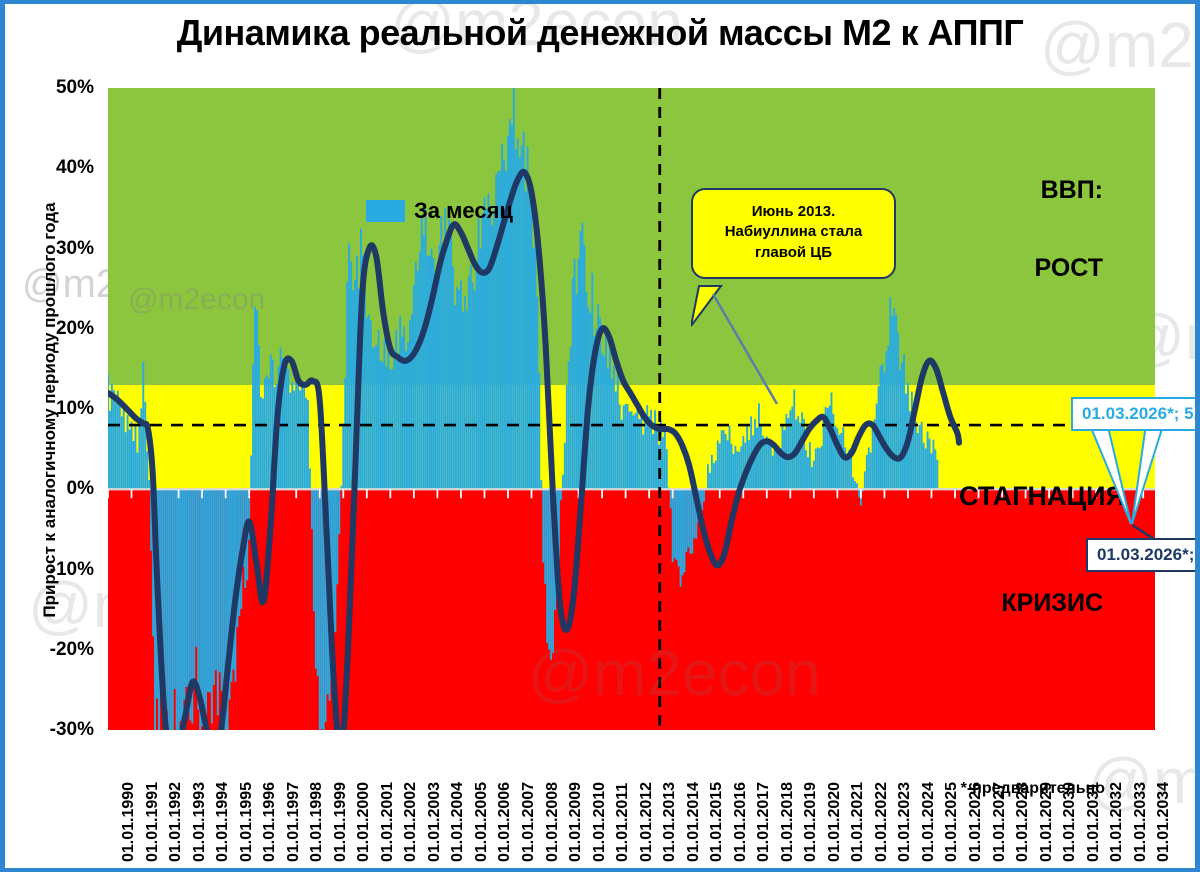  Describe the element at coordinates (793, 232) in the screenshot. I see `callout-line-2: Набиуллина стала` at that location.